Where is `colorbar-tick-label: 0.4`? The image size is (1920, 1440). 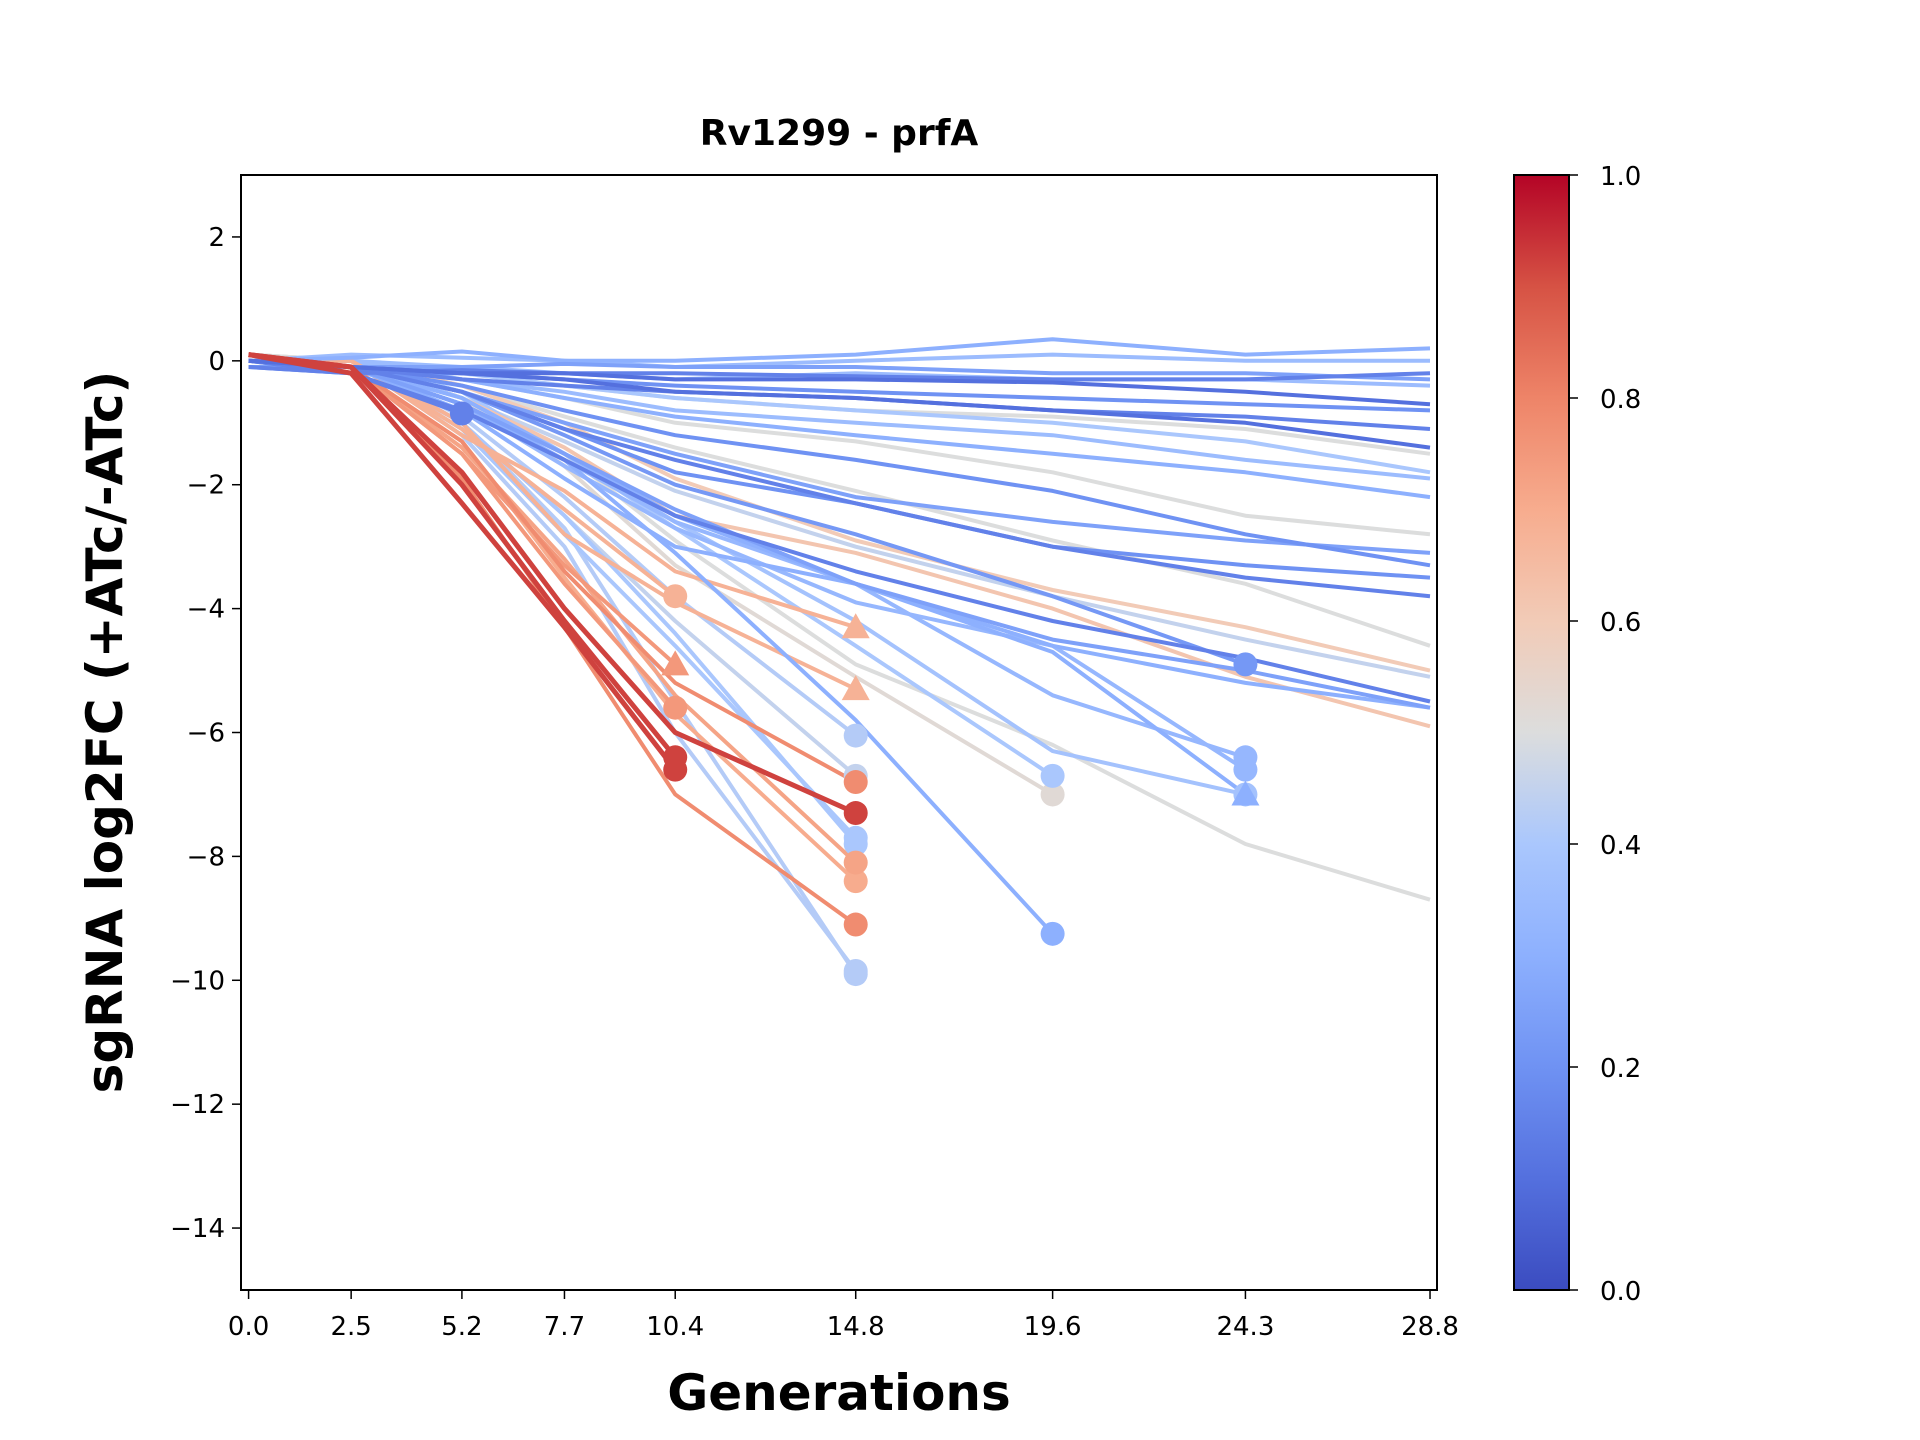
colorbar-tick-label: 0.4 is located at coordinates (1620, 846).